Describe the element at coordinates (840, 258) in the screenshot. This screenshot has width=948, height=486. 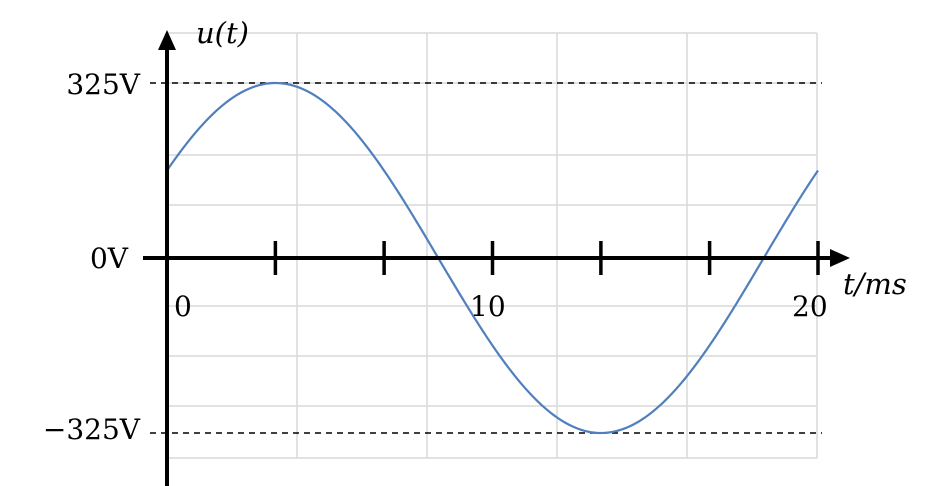
I see `x-axis-arrowhead` at that location.